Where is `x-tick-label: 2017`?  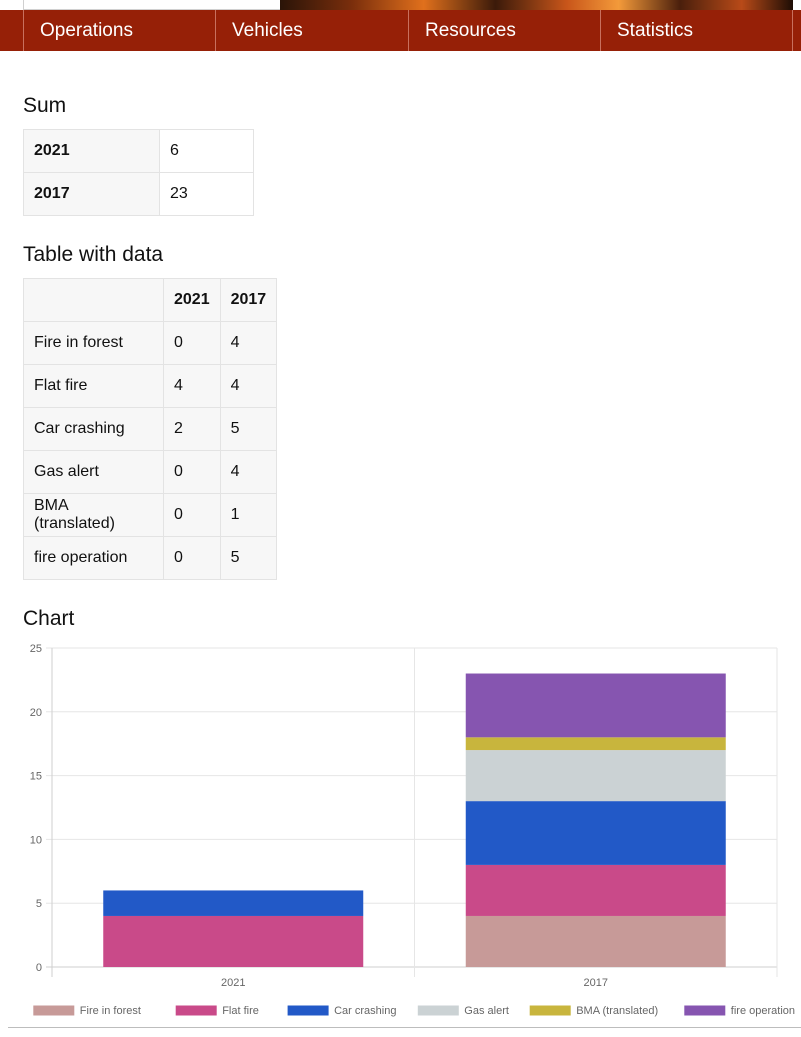 x-tick-label: 2017 is located at coordinates (596, 983).